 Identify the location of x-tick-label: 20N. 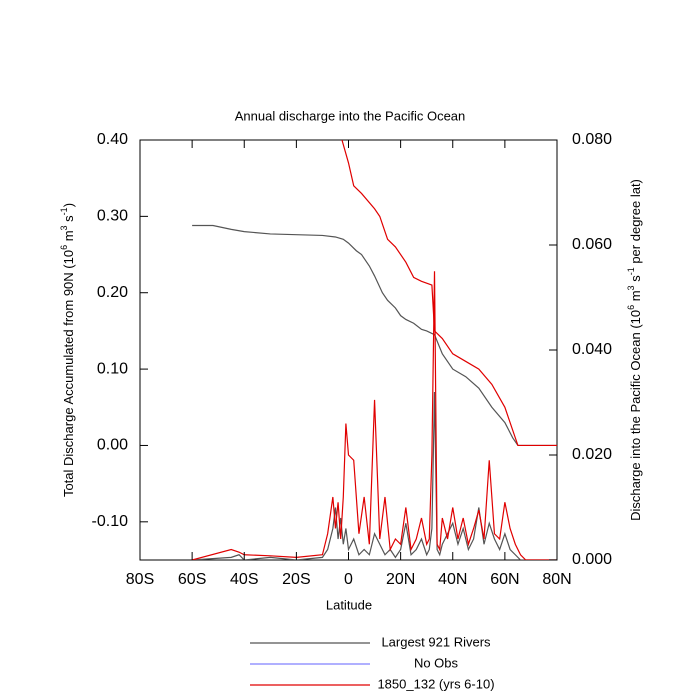
(400, 579).